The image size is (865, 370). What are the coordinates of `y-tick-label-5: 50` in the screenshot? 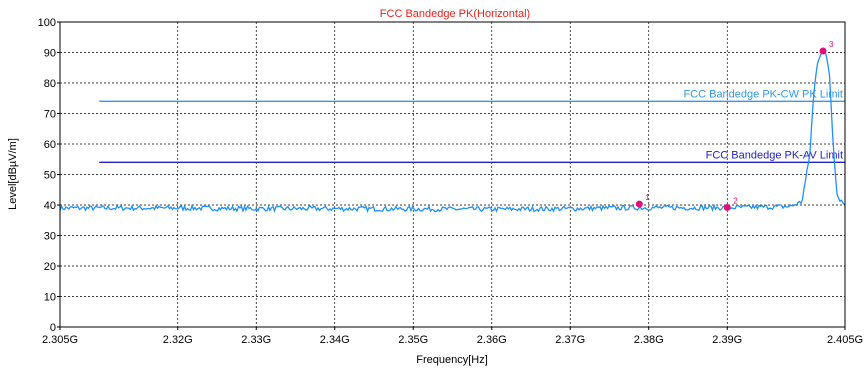 It's located at (50, 176).